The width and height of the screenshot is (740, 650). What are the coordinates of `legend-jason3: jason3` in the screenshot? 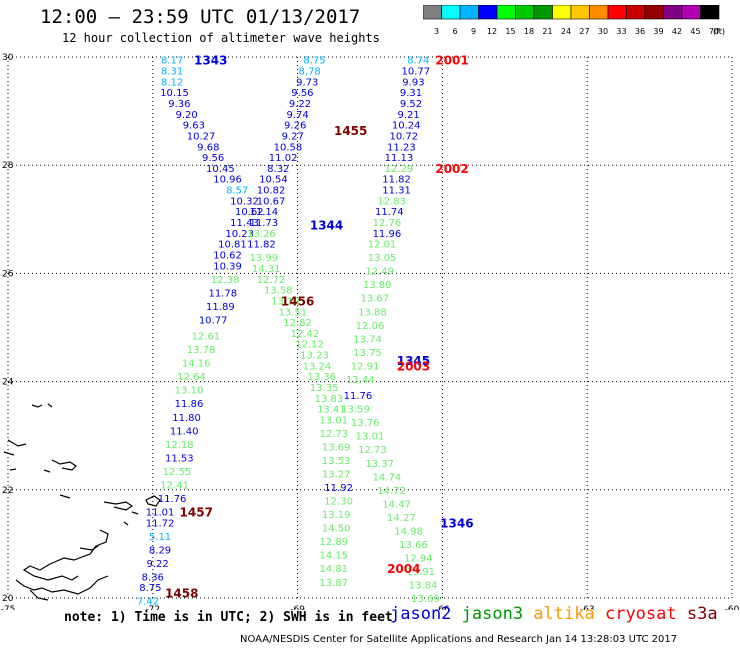 It's located at (487, 614).